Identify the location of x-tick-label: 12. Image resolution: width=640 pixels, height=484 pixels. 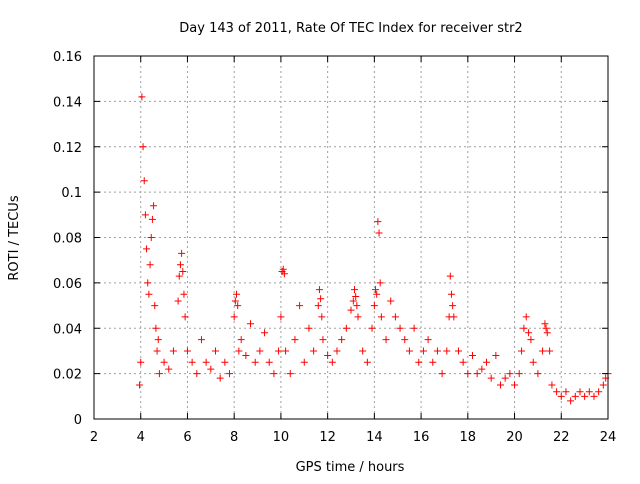
(327, 437).